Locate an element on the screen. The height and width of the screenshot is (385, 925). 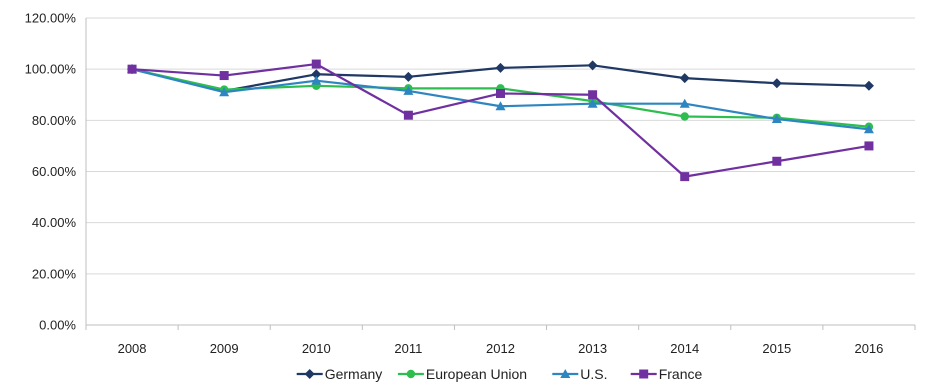
y-tick-label: 60.00% is located at coordinates (54, 171).